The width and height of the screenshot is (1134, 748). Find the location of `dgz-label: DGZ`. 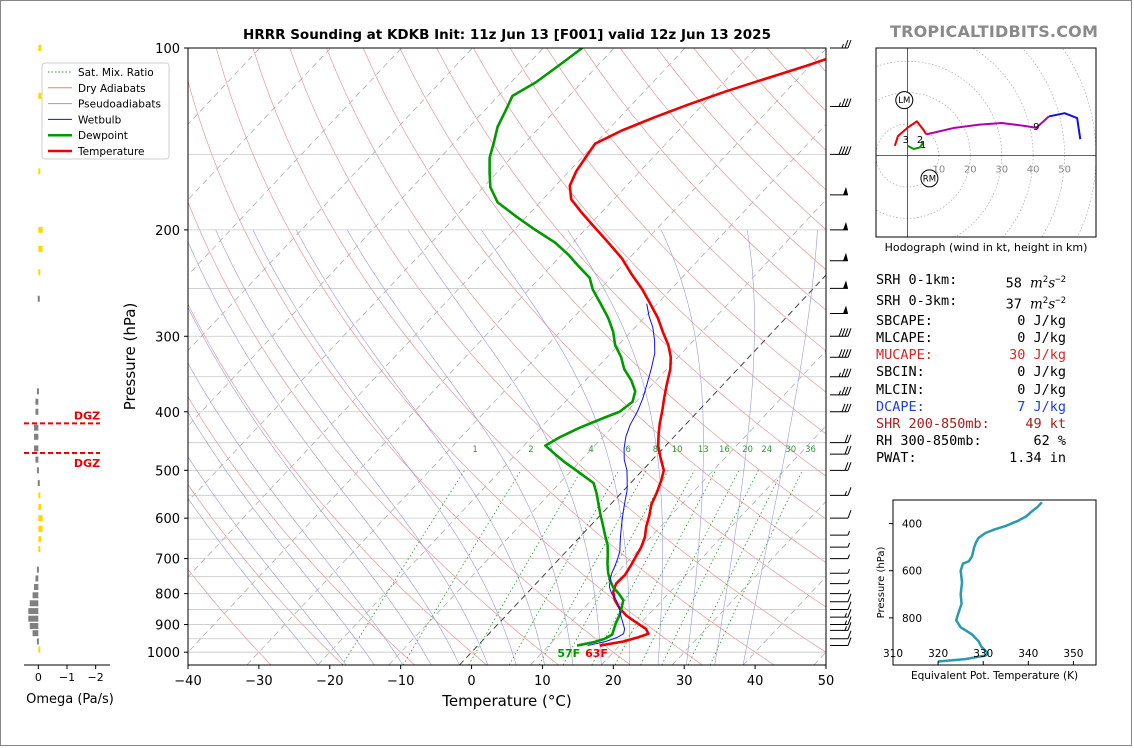

dgz-label: DGZ is located at coordinates (87, 463).